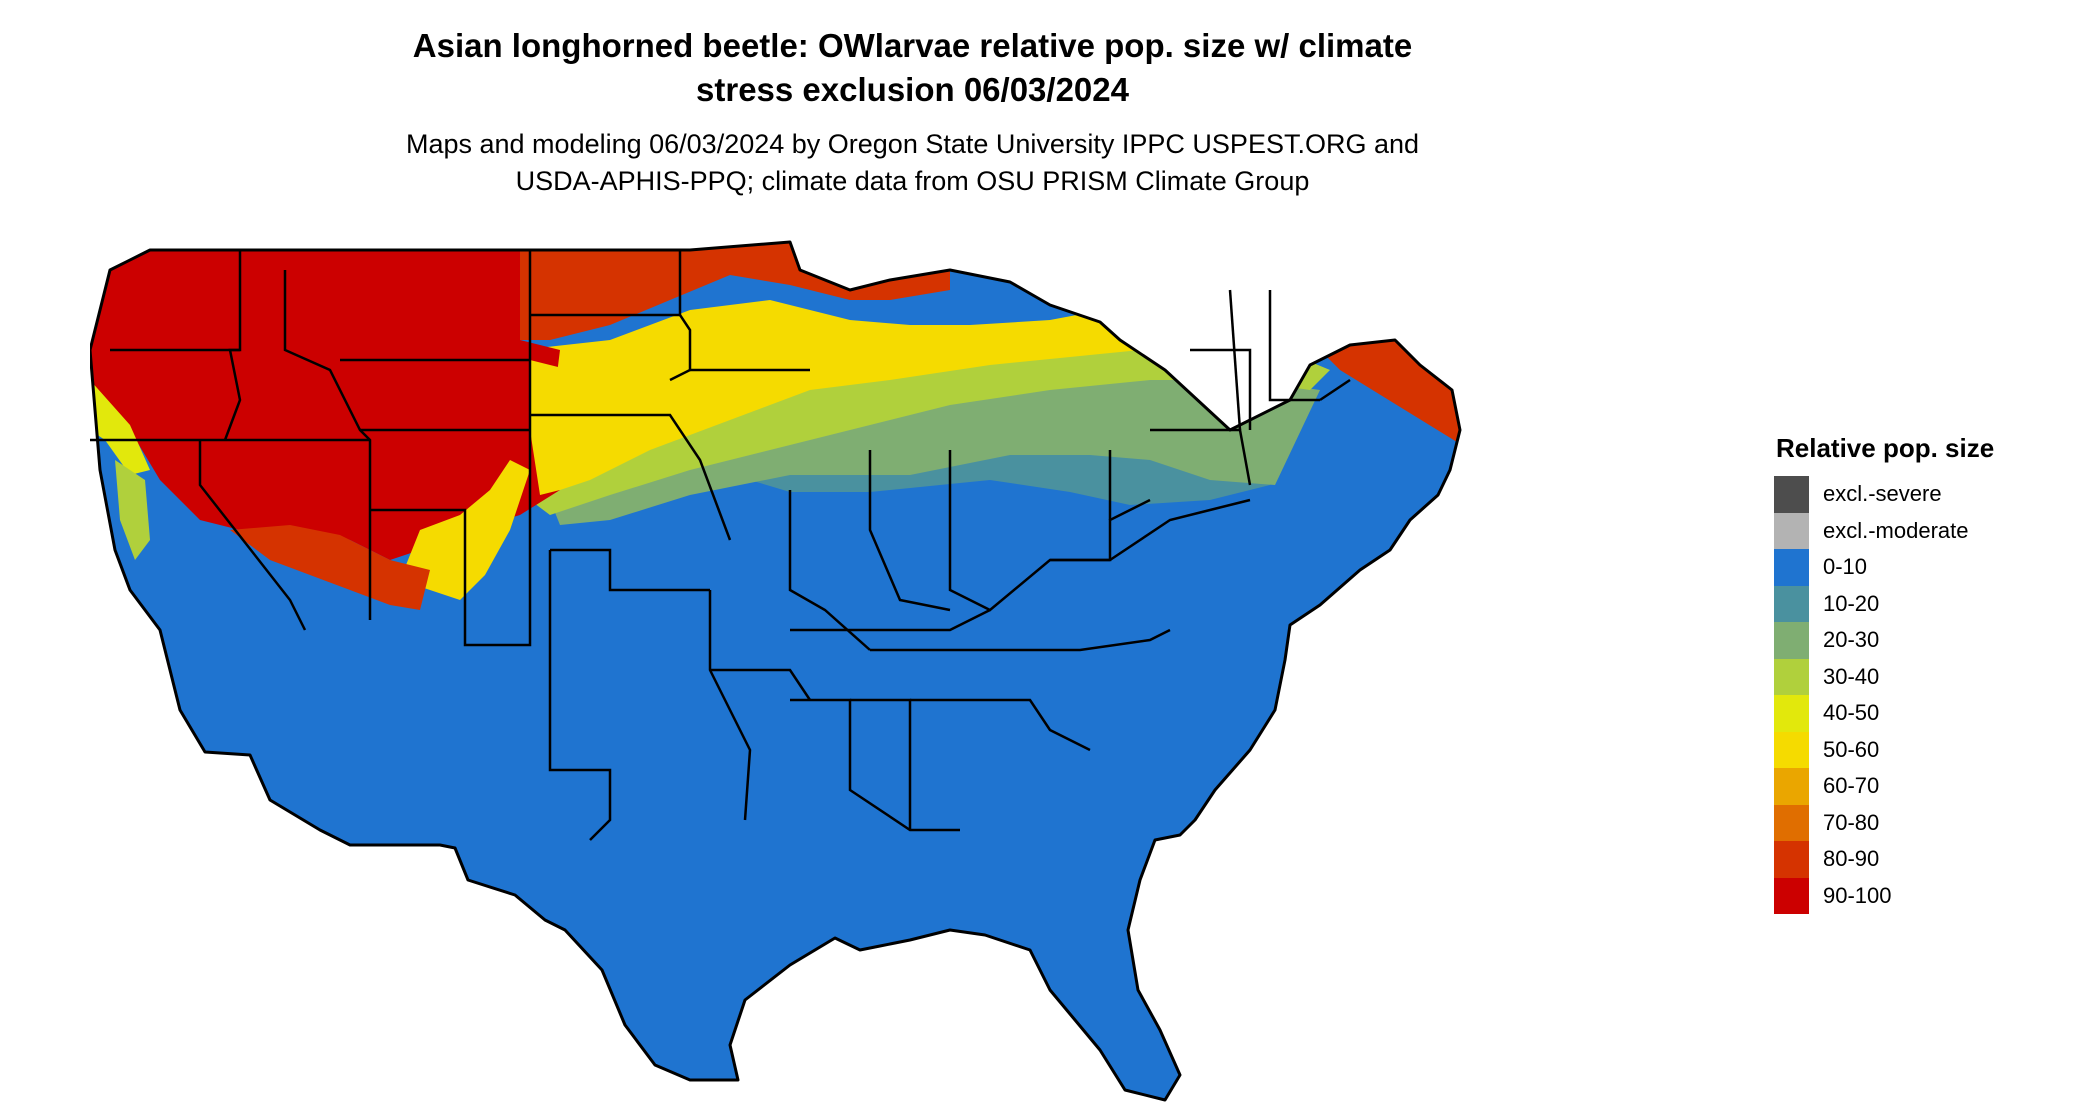 Image resolution: width=2100 pixels, height=1116 pixels. I want to click on zone-80-90-west, so click(330, 567).